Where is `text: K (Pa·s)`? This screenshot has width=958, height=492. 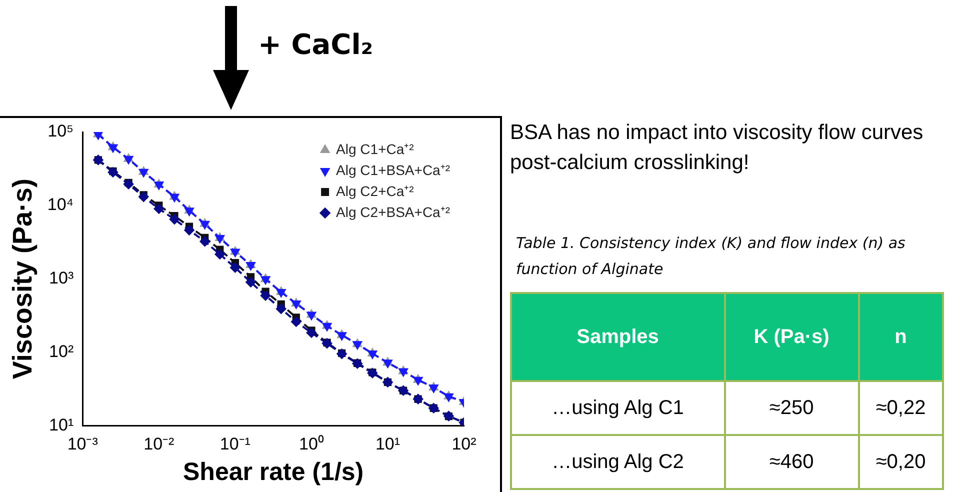
text: K (Pa·s) is located at coordinates (791, 337).